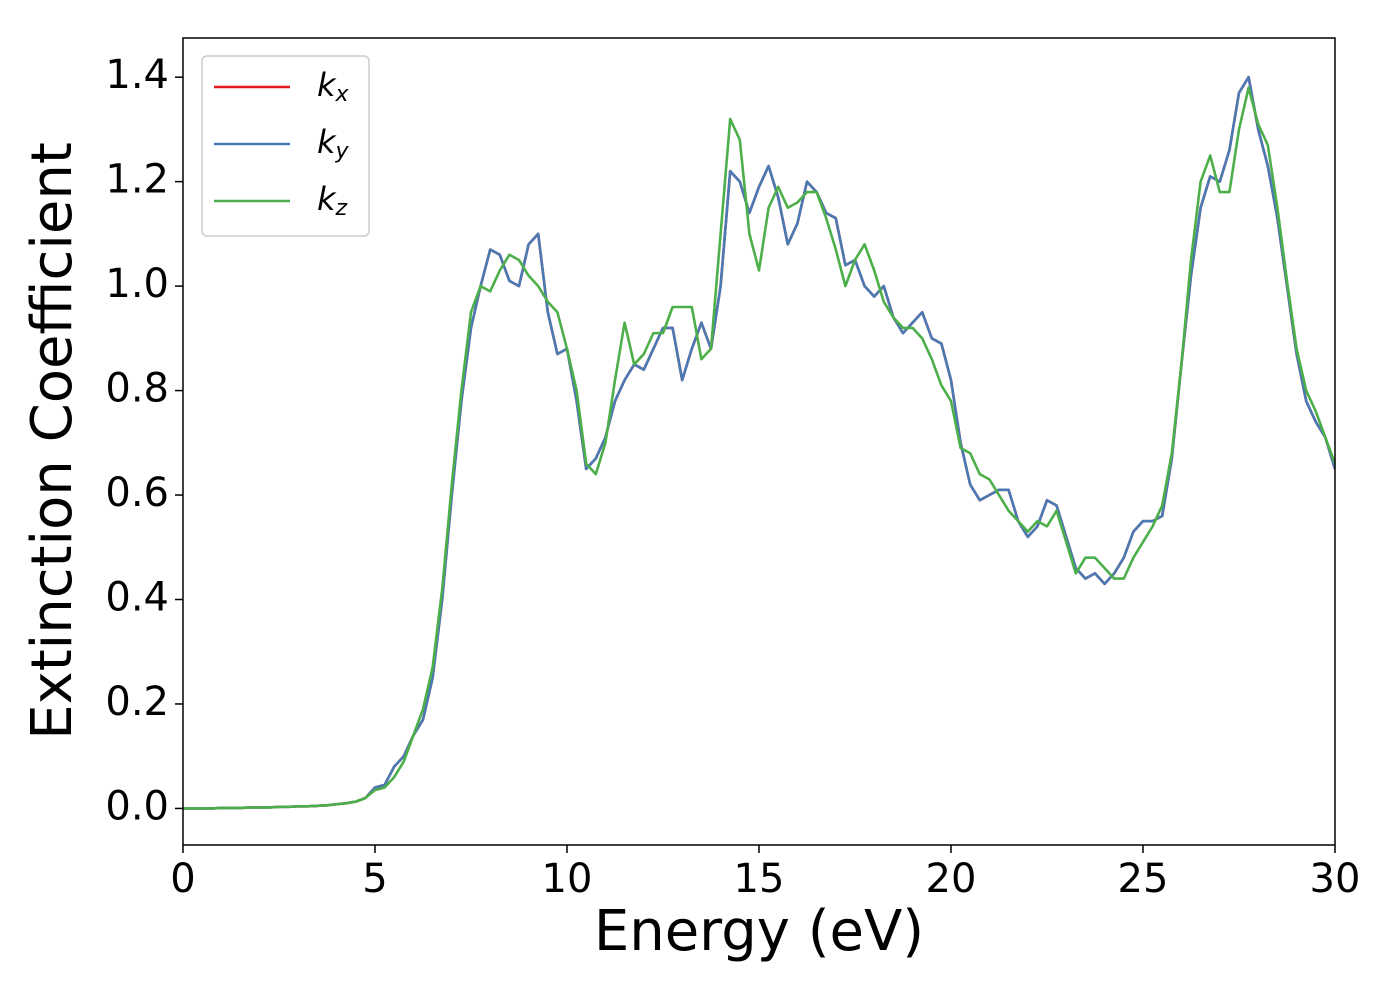 The height and width of the screenshot is (1000, 1400). I want to click on y-tick-label: 0.8, so click(137, 389).